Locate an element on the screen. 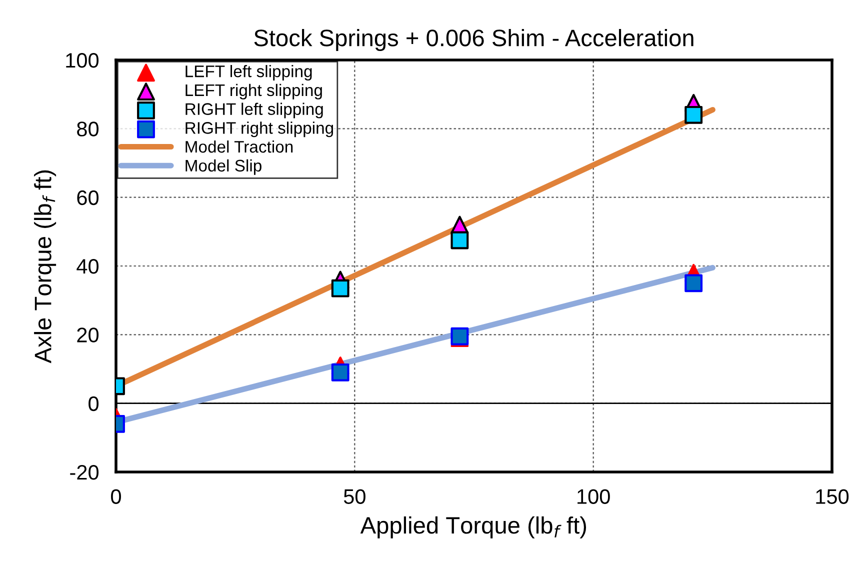 Image resolution: width=862 pixels, height=574 pixels. y-tick-label: 0 is located at coordinates (93, 404).